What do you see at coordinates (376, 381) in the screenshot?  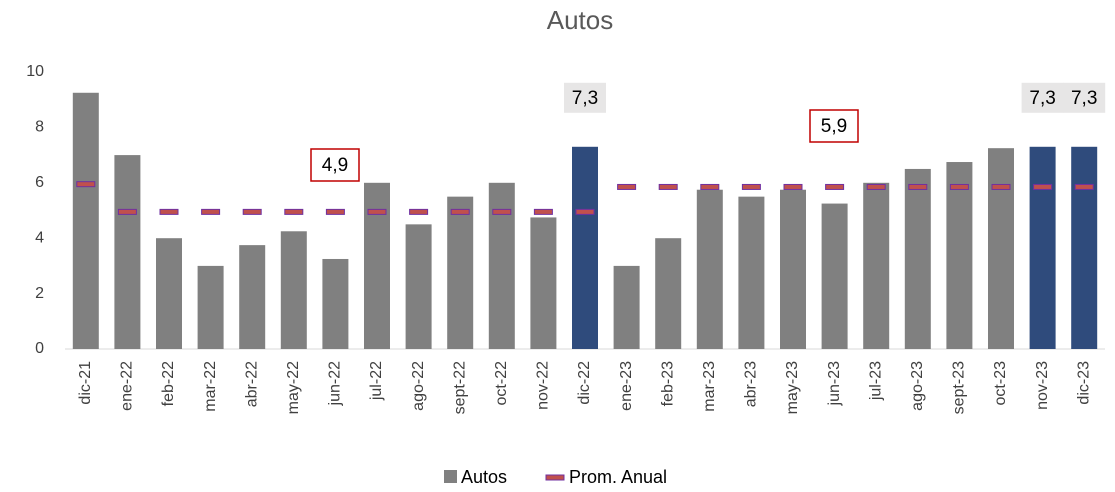 I see `x-tick-label: jul-22` at bounding box center [376, 381].